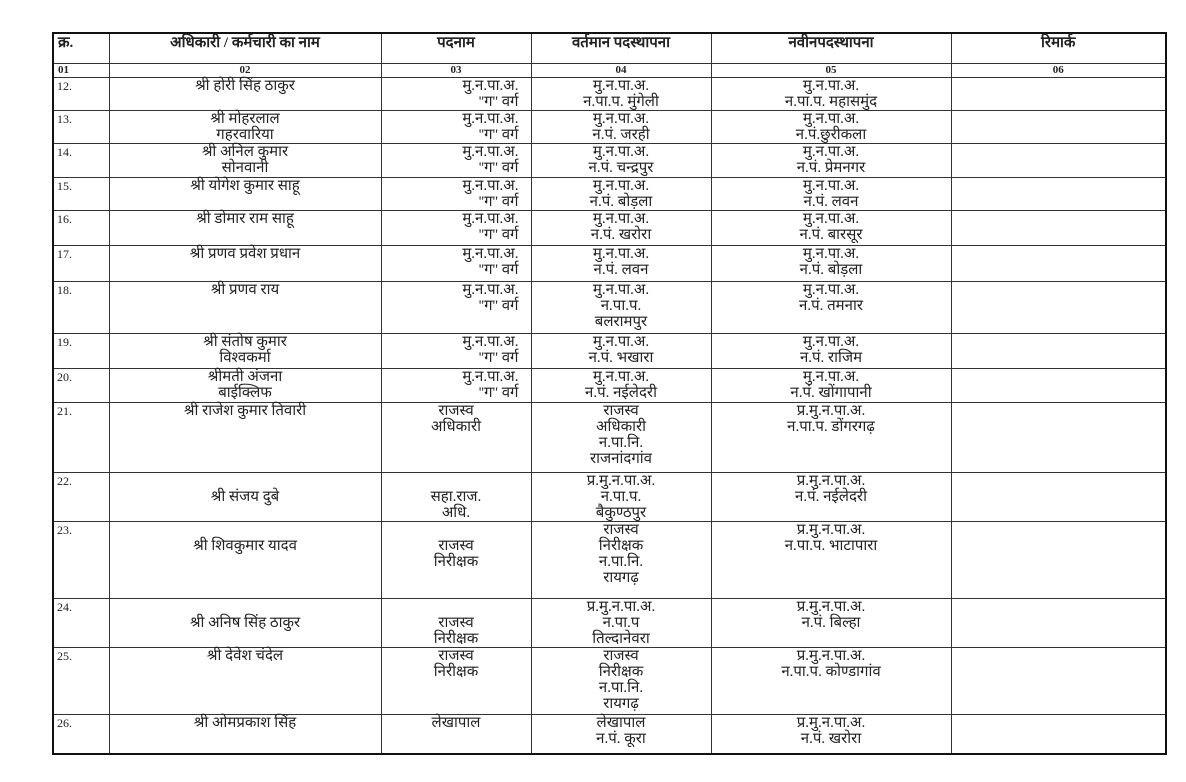  I want to click on designation-cell: राजस्व अधिकारी, so click(456, 437).